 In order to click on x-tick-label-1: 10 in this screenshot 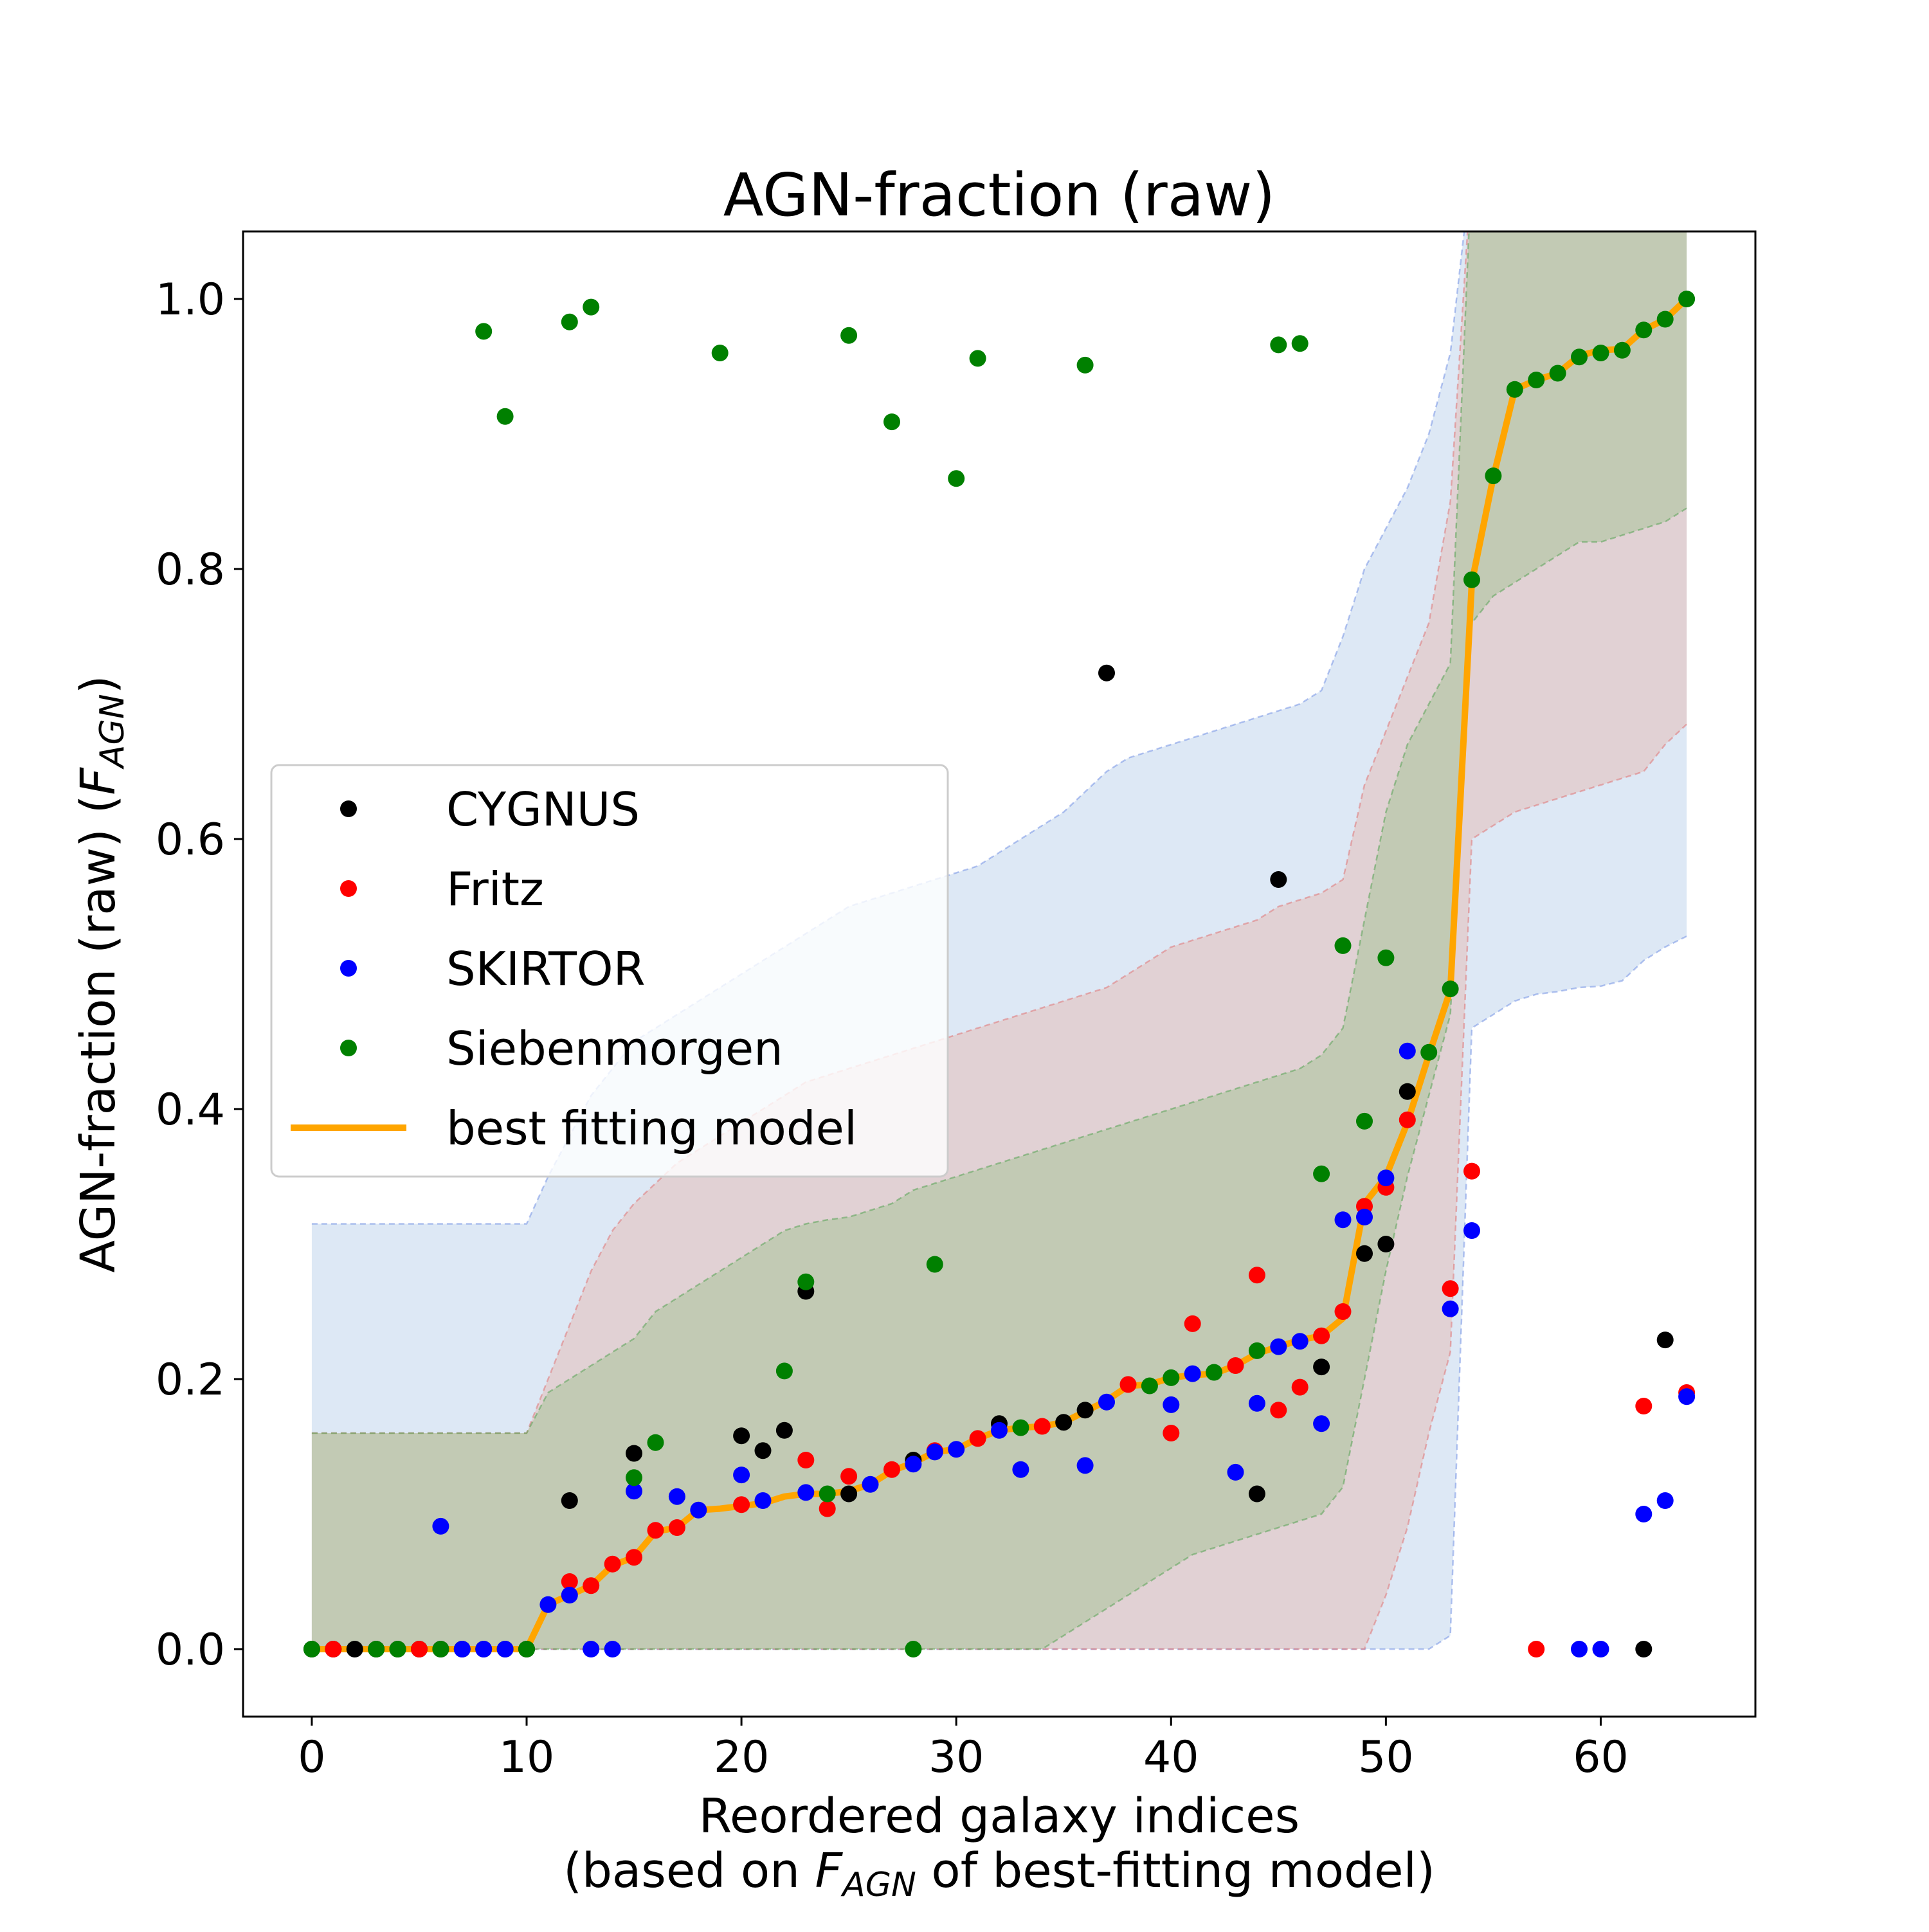, I will do `click(527, 1757)`.